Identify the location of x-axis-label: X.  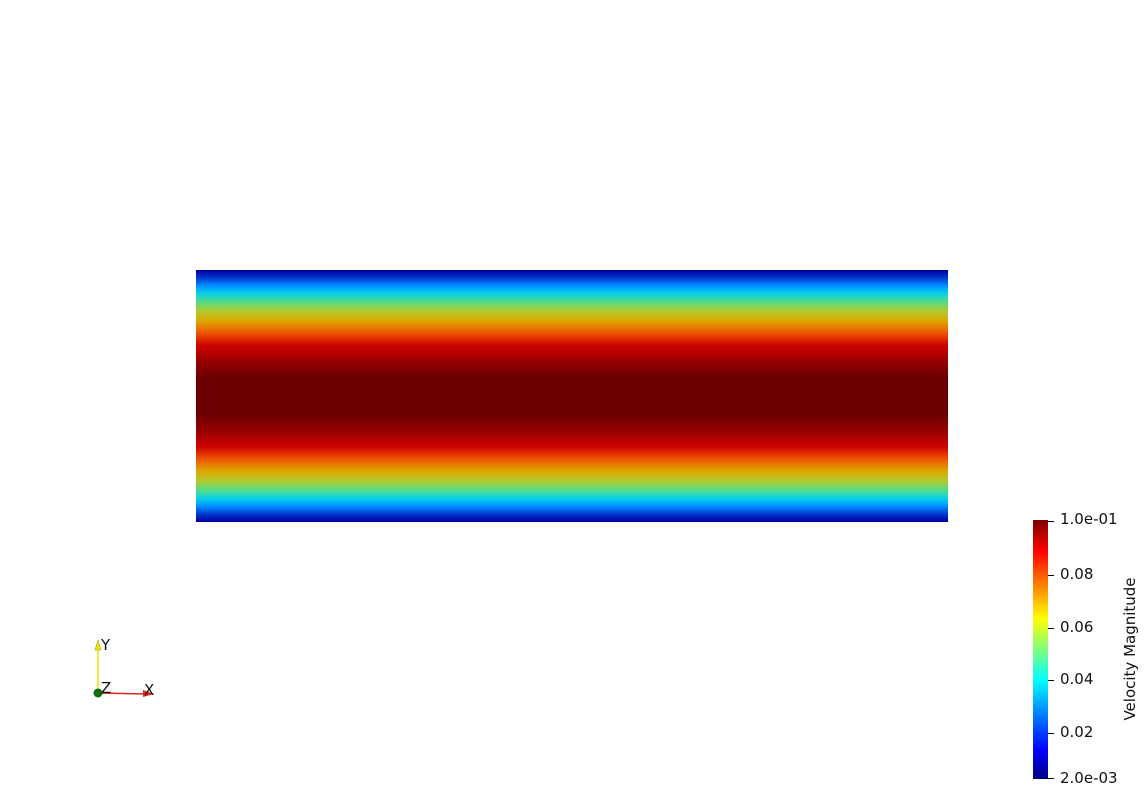
(149, 690).